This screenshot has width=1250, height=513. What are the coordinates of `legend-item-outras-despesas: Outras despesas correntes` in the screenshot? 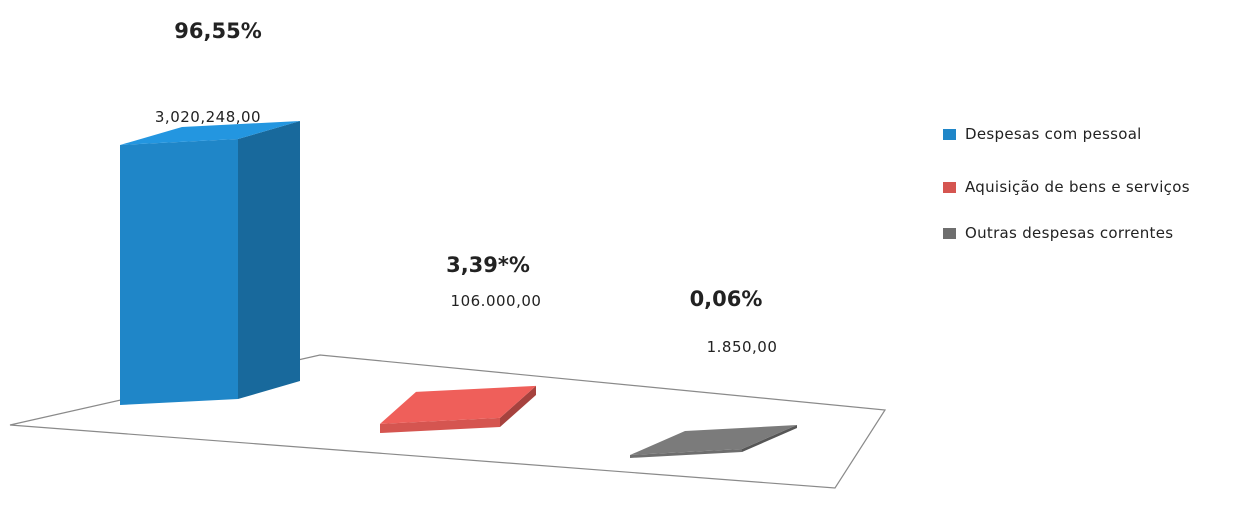 It's located at (1095, 233).